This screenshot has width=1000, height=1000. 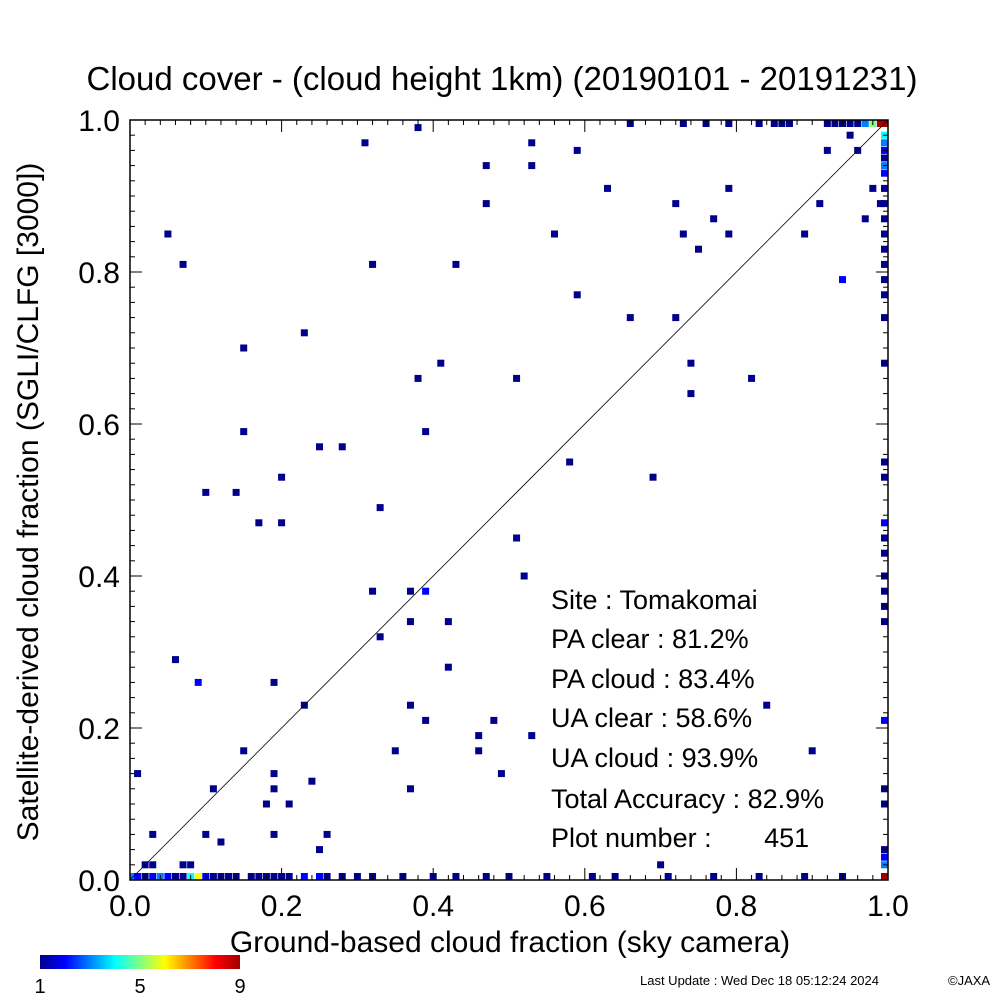 What do you see at coordinates (99, 273) in the screenshot?
I see `y-tick-label: 0.8` at bounding box center [99, 273].